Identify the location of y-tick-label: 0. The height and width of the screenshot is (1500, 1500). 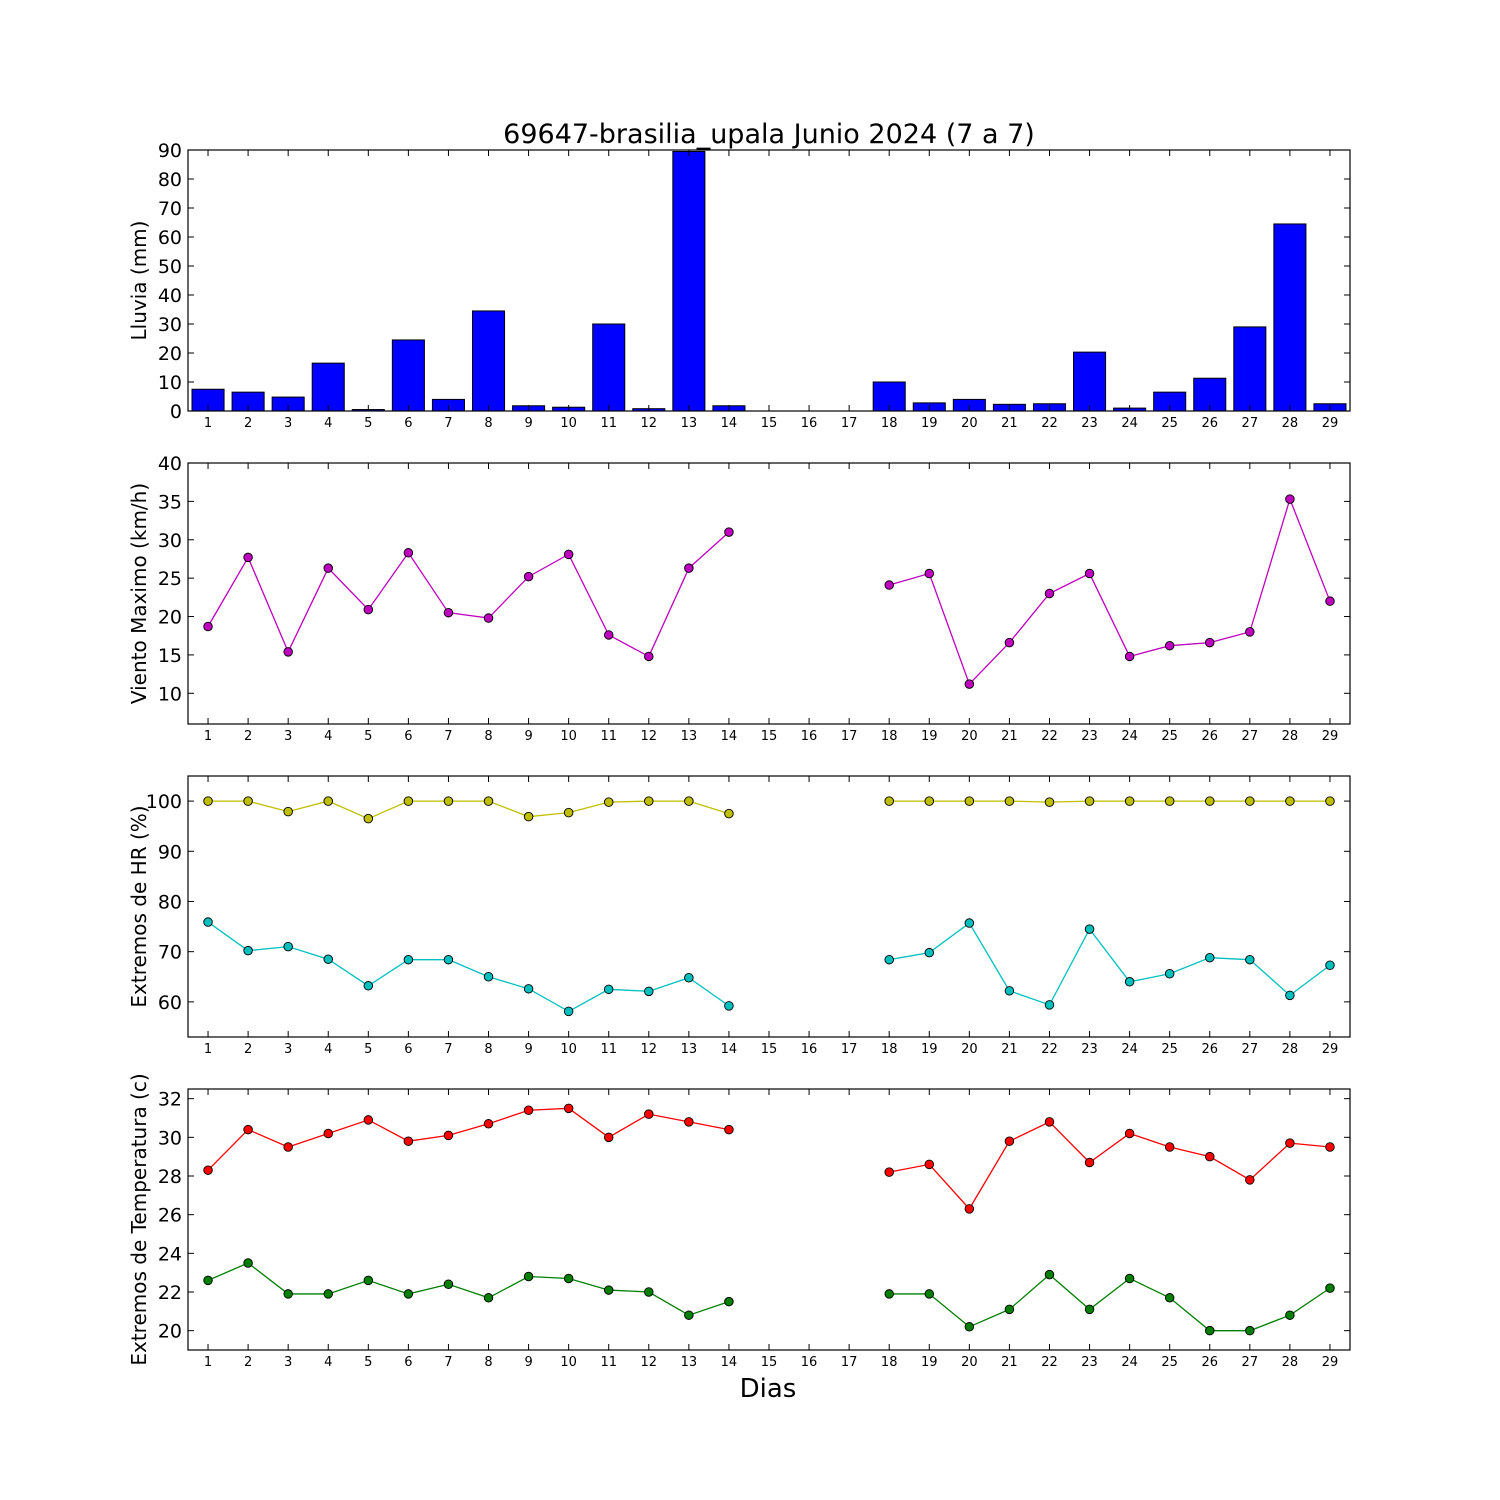
(176, 412).